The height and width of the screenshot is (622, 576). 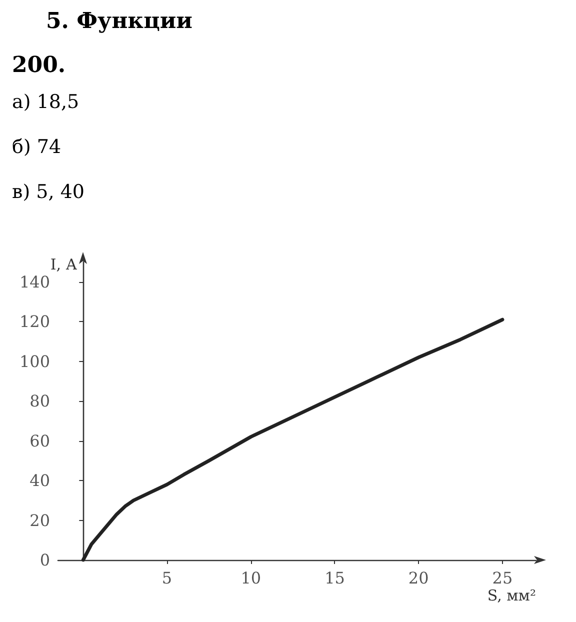 I want to click on y-axis-title: I, А, so click(x=64, y=265).